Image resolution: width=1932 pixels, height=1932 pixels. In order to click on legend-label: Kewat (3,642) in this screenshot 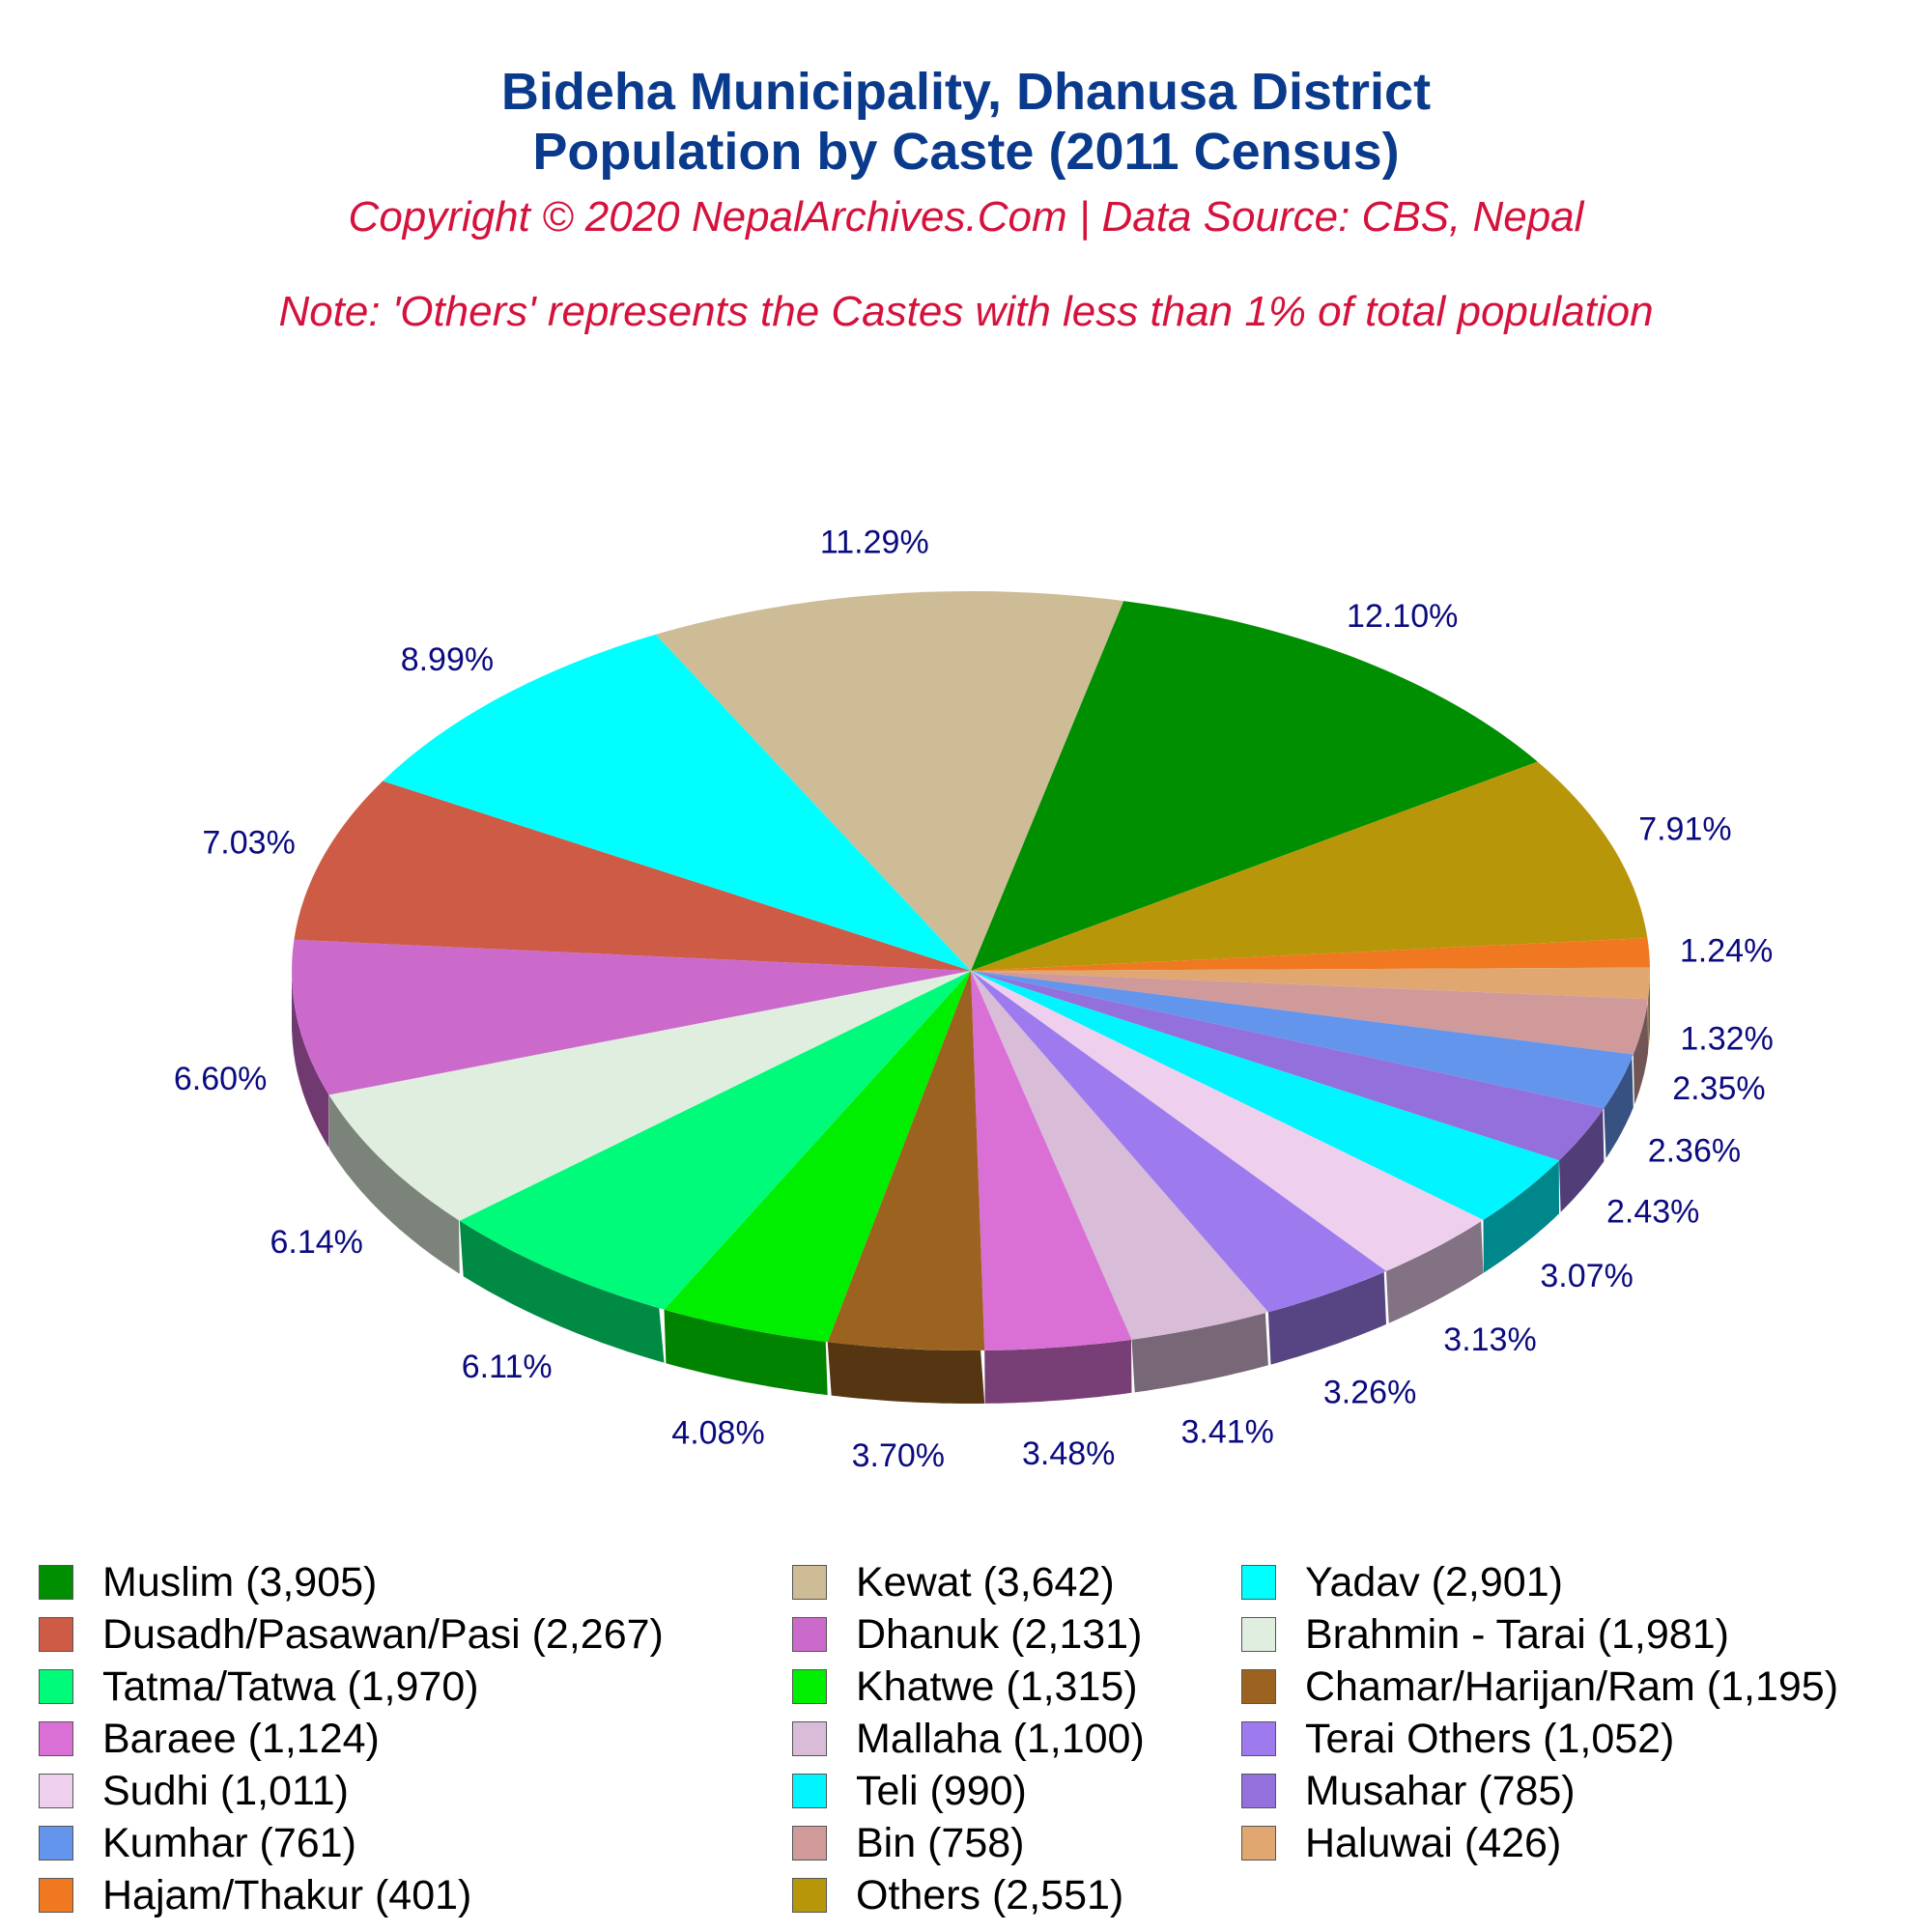, I will do `click(985, 1581)`.